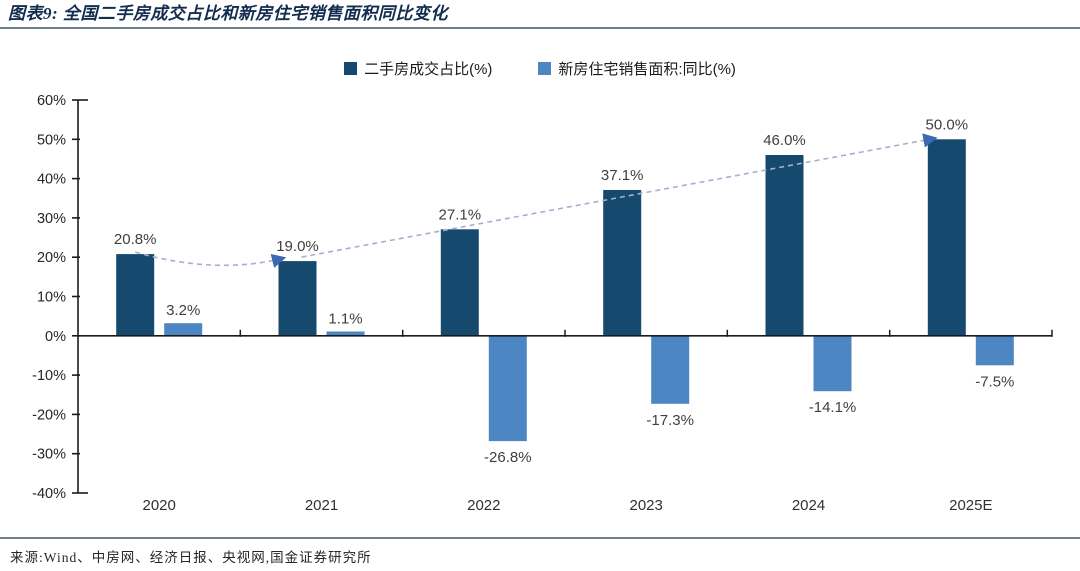  Describe the element at coordinates (49, 376) in the screenshot. I see `y-tick-label: -10%` at that location.